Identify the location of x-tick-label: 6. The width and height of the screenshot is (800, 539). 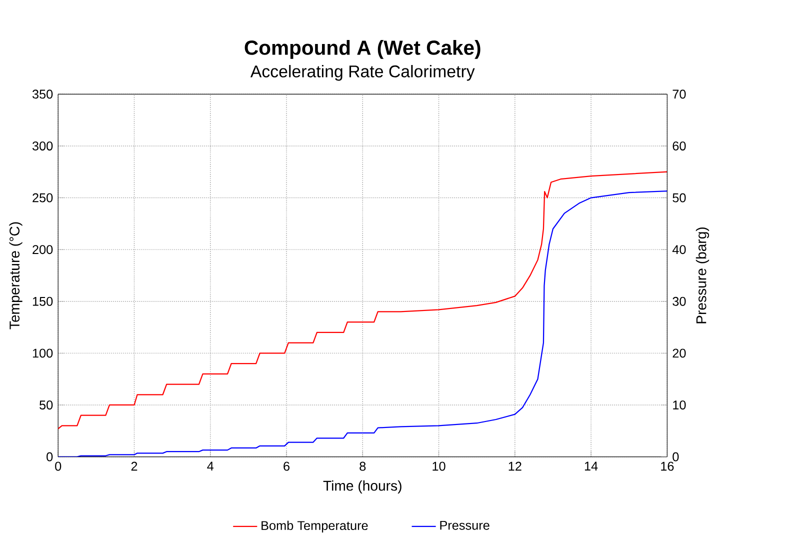
(287, 466).